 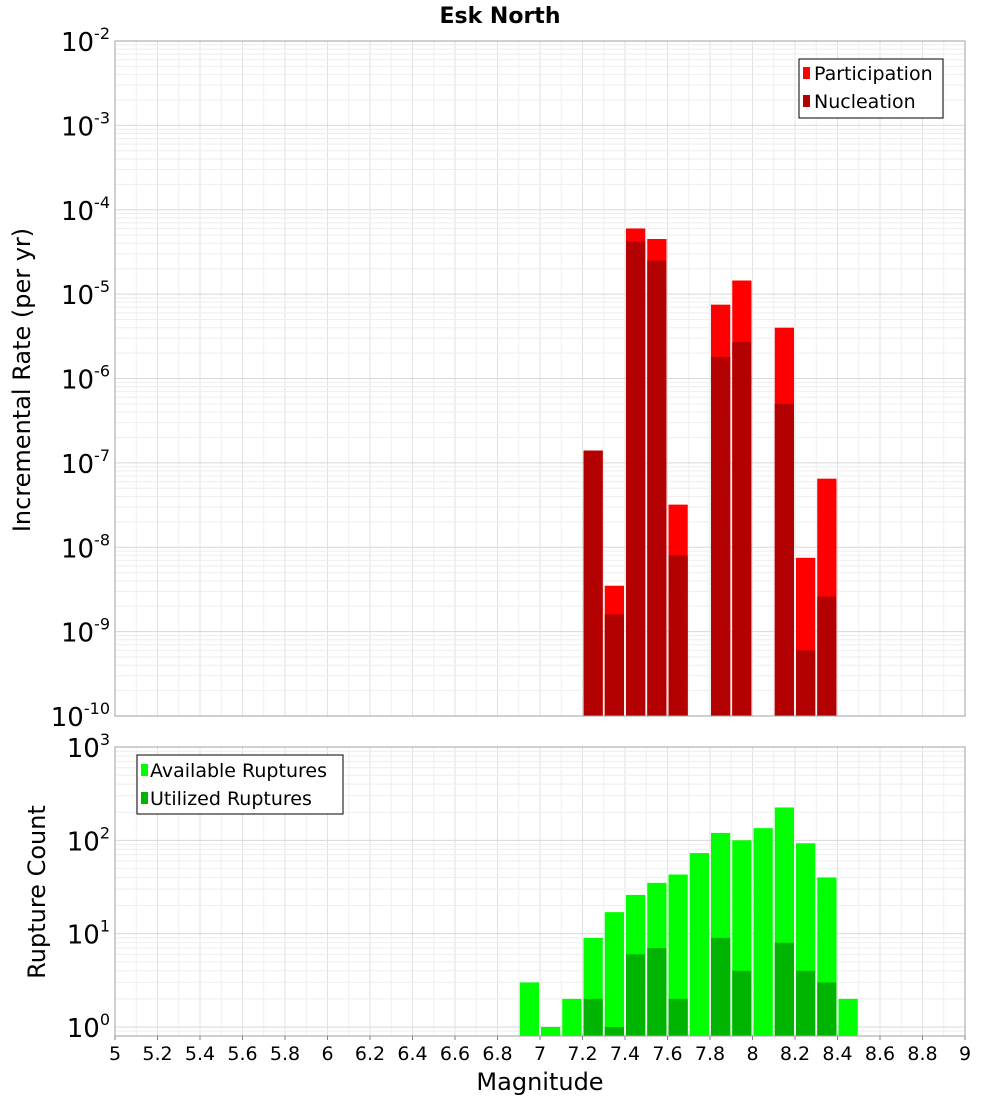 What do you see at coordinates (806, 101) in the screenshot?
I see `nucleation-legend-swatch` at bounding box center [806, 101].